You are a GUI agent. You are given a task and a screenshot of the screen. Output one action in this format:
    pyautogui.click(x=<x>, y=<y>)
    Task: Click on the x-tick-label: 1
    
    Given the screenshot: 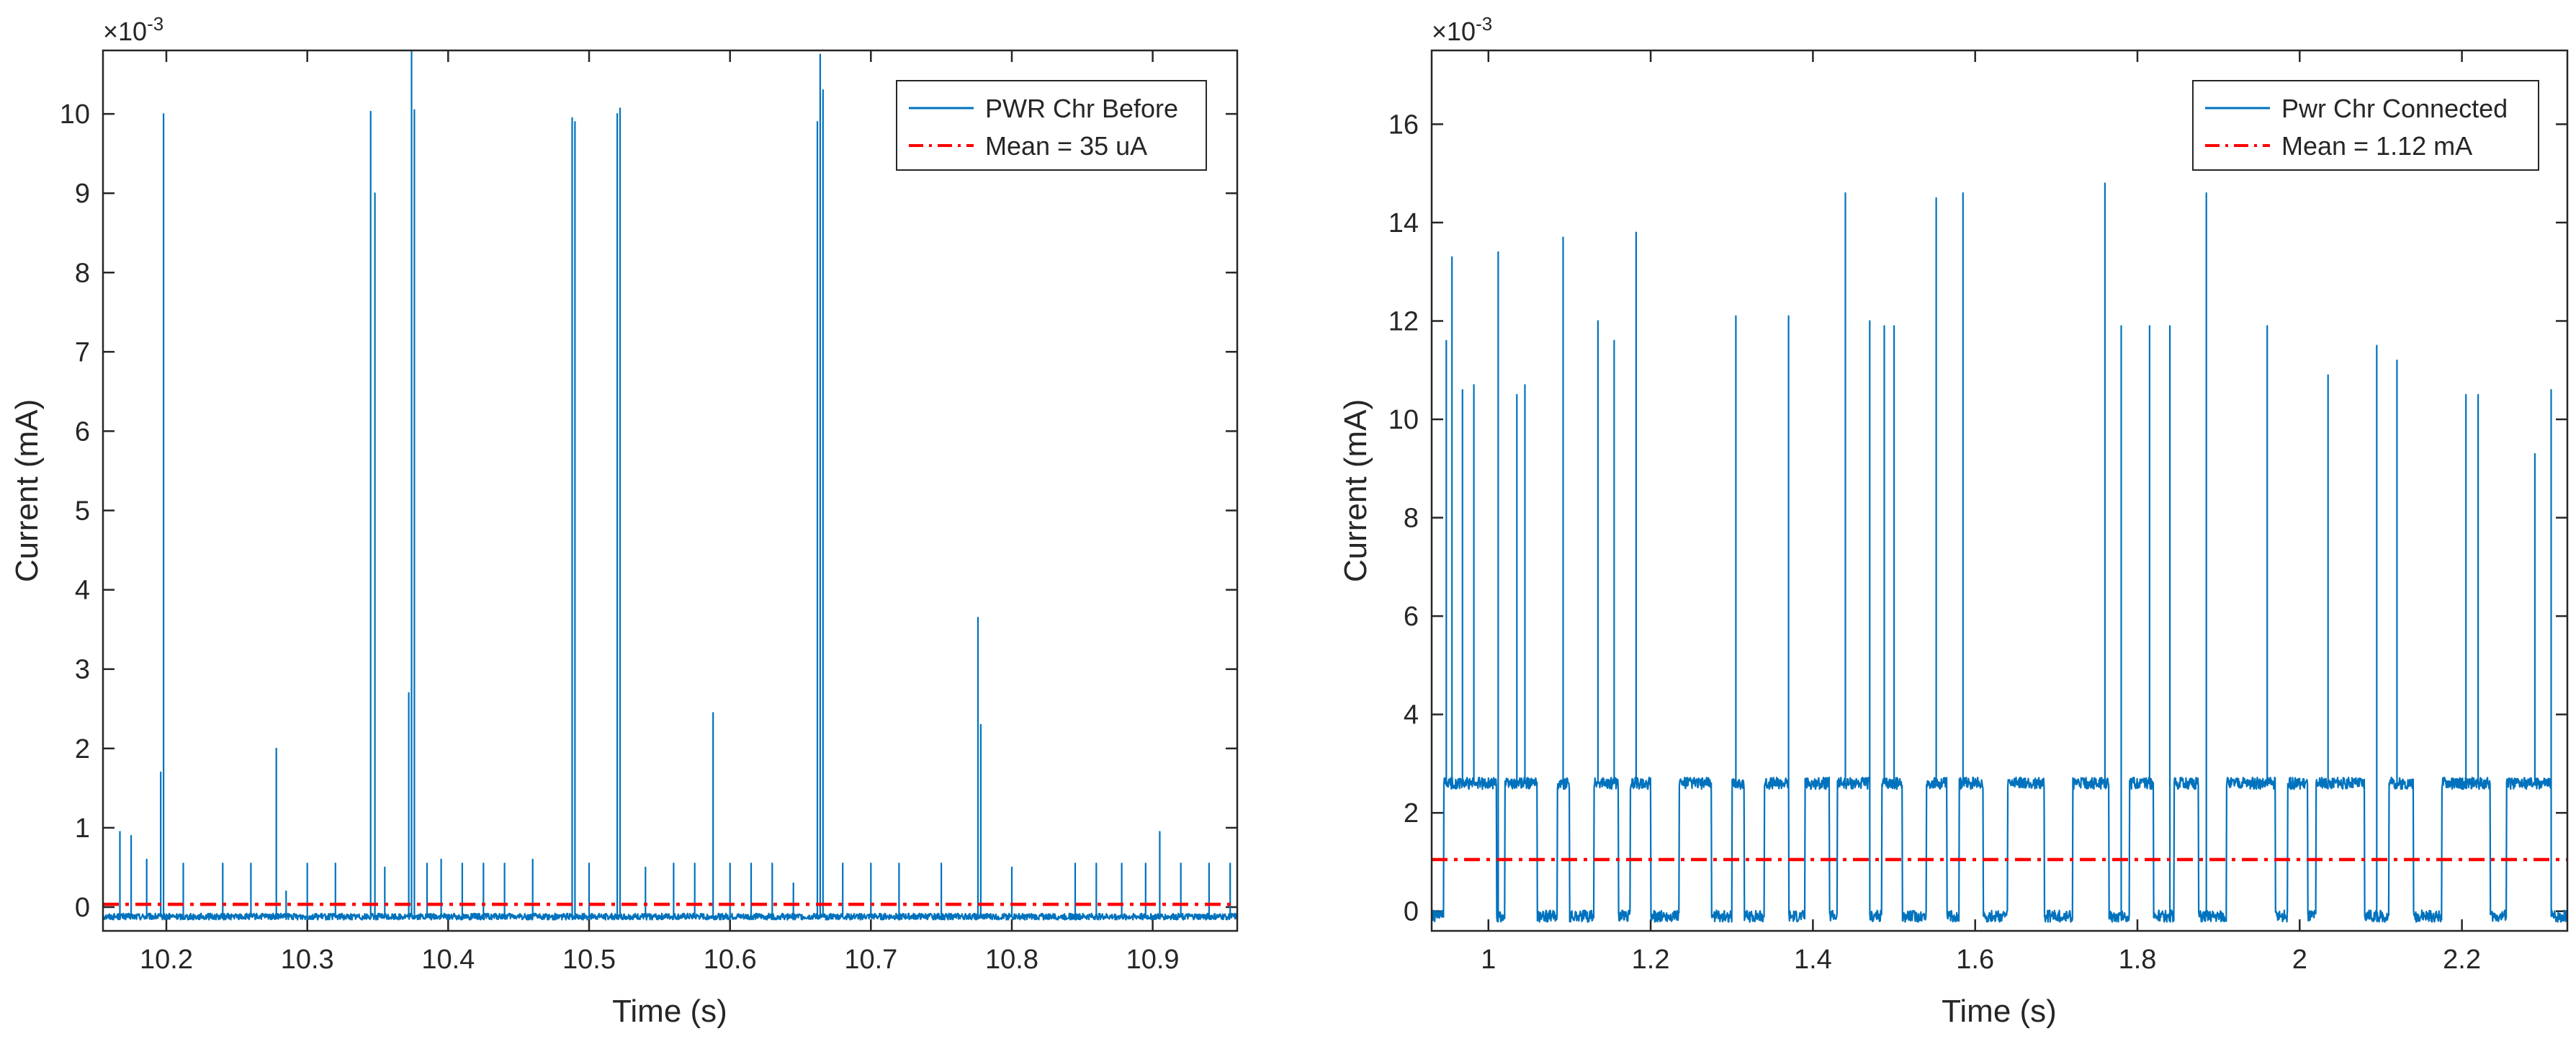 What is the action you would take?
    pyautogui.click(x=1488, y=960)
    